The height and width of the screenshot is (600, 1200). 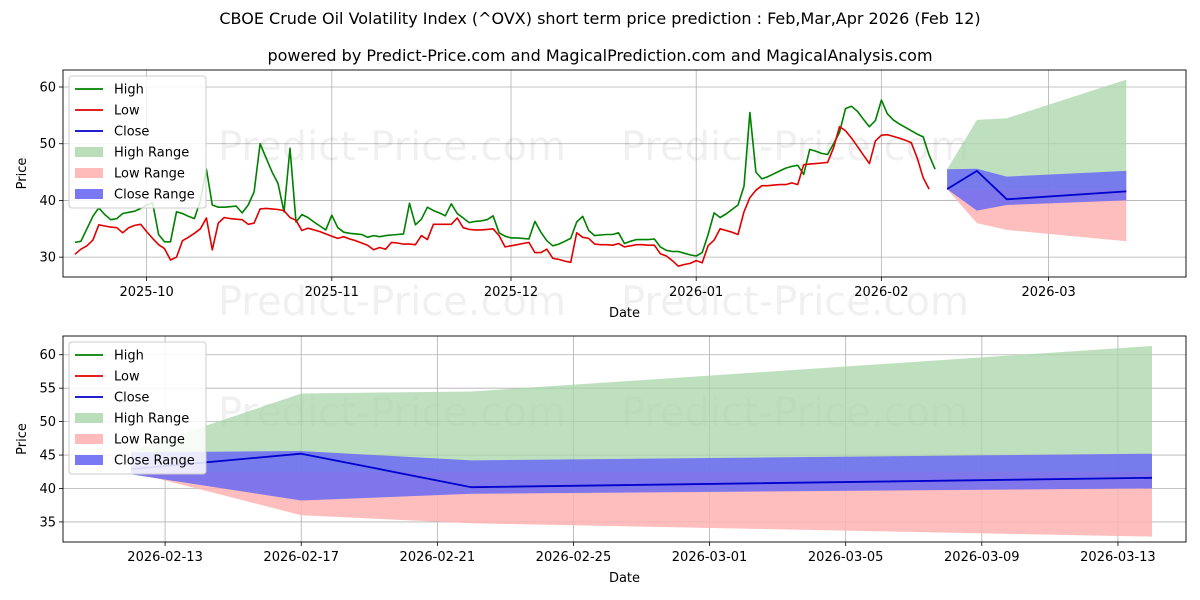 What do you see at coordinates (710, 557) in the screenshot?
I see `x-tick-label: 2026-03-01` at bounding box center [710, 557].